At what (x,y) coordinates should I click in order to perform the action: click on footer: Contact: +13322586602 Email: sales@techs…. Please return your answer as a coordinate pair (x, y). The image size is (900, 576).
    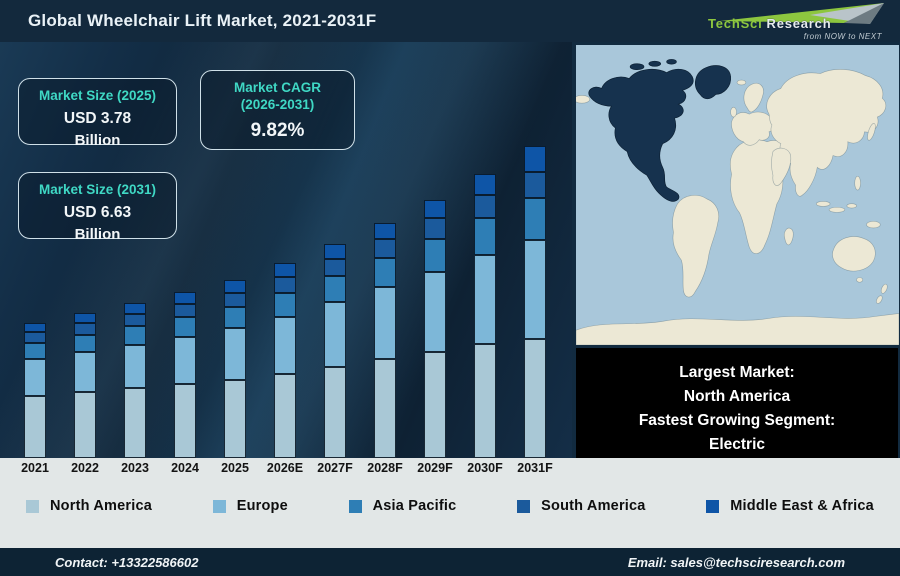
    Looking at the image, I should click on (450, 562).